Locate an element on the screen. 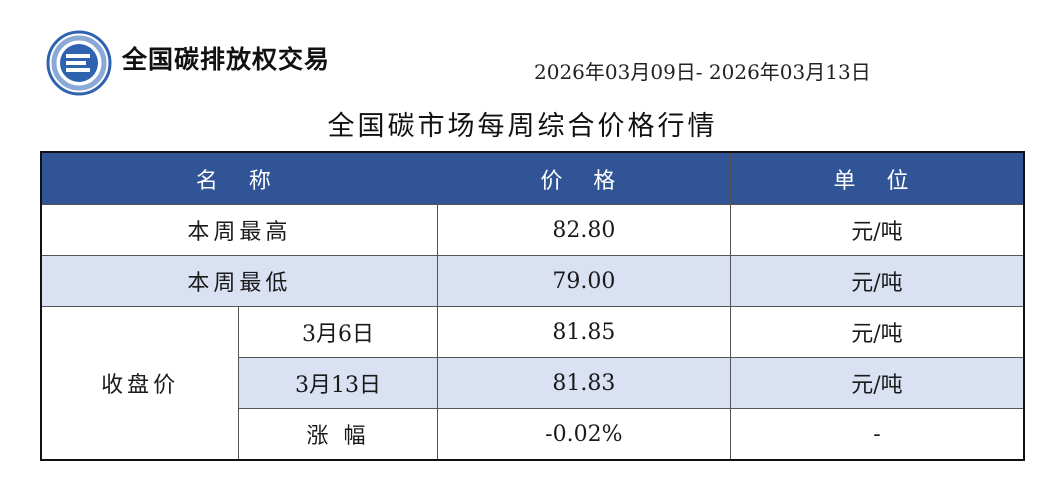  column-header-price: 价 格 is located at coordinates (583, 178).